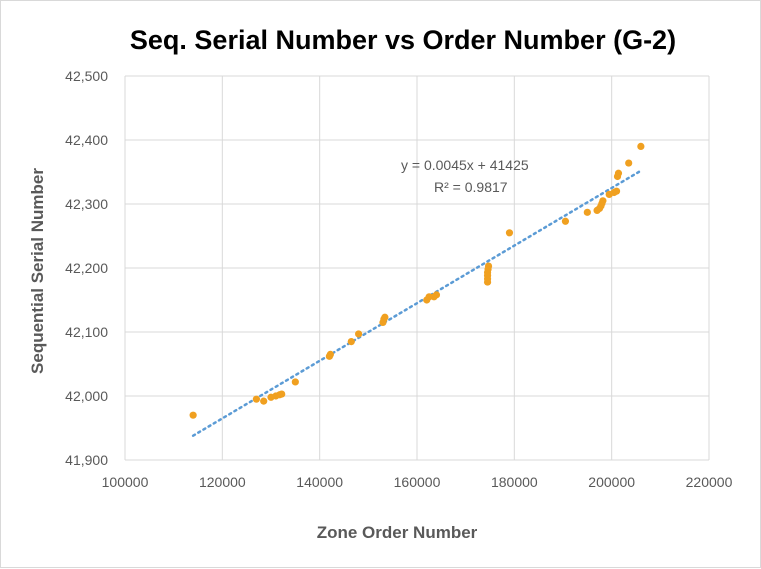 The width and height of the screenshot is (761, 569). What do you see at coordinates (397, 532) in the screenshot?
I see `x-axis-title: Zone Order Number` at bounding box center [397, 532].